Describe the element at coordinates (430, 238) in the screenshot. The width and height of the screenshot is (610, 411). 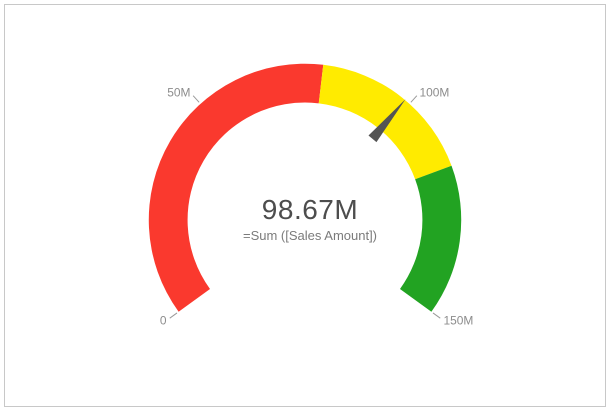
I see `gauge-segment-green` at that location.